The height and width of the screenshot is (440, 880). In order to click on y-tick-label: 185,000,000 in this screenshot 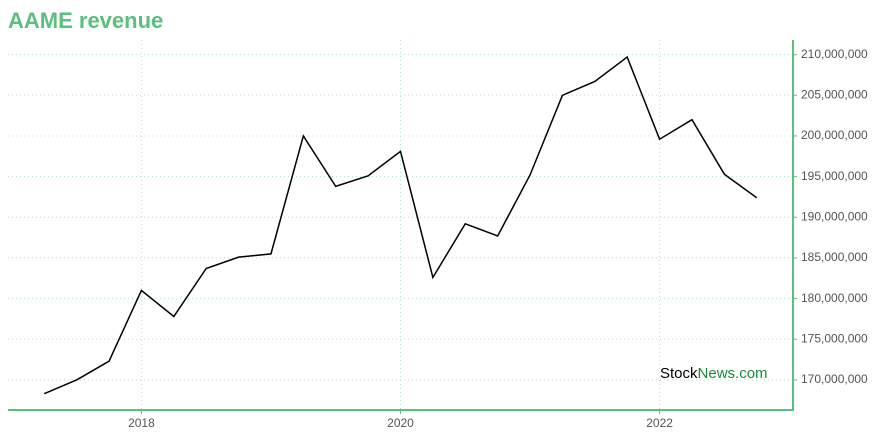, I will do `click(834, 257)`.